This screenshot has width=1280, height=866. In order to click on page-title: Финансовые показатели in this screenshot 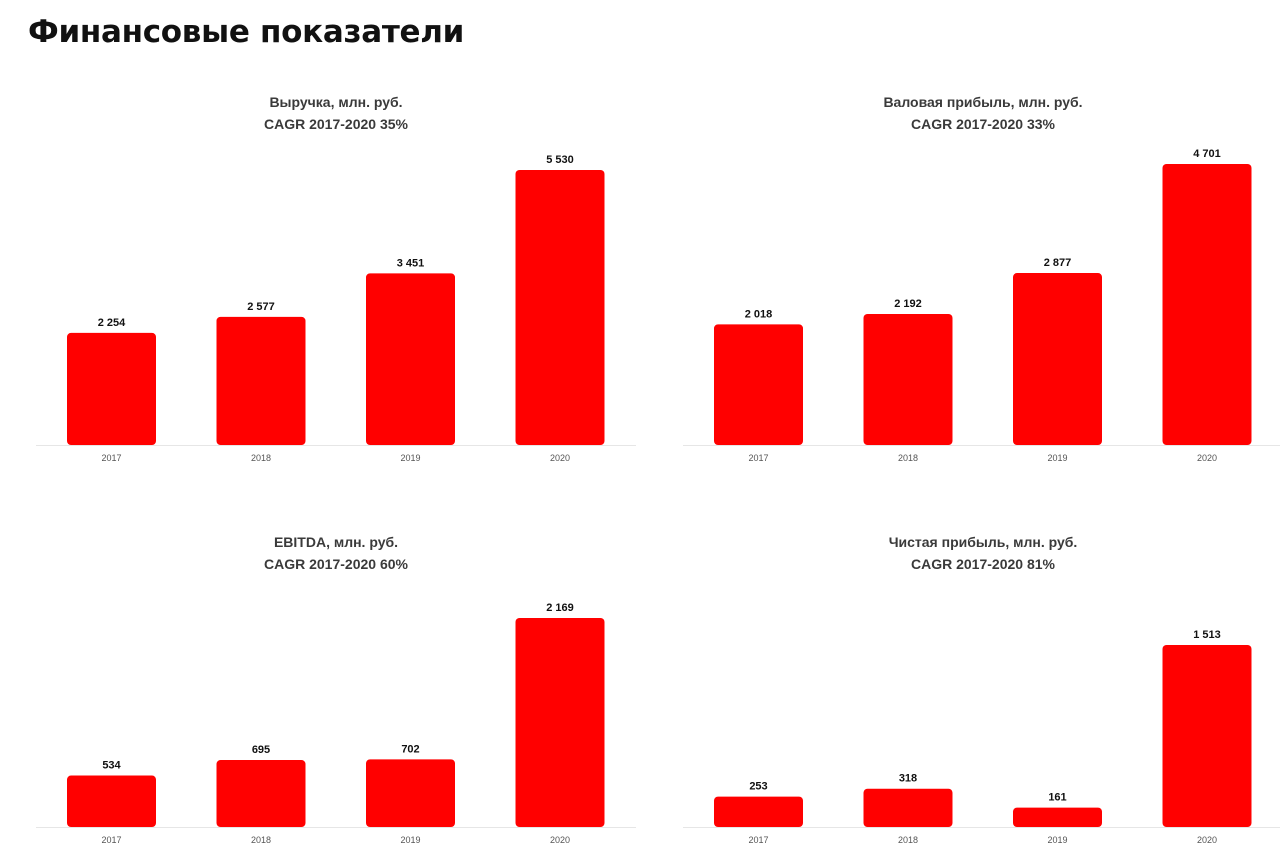, I will do `click(246, 32)`.